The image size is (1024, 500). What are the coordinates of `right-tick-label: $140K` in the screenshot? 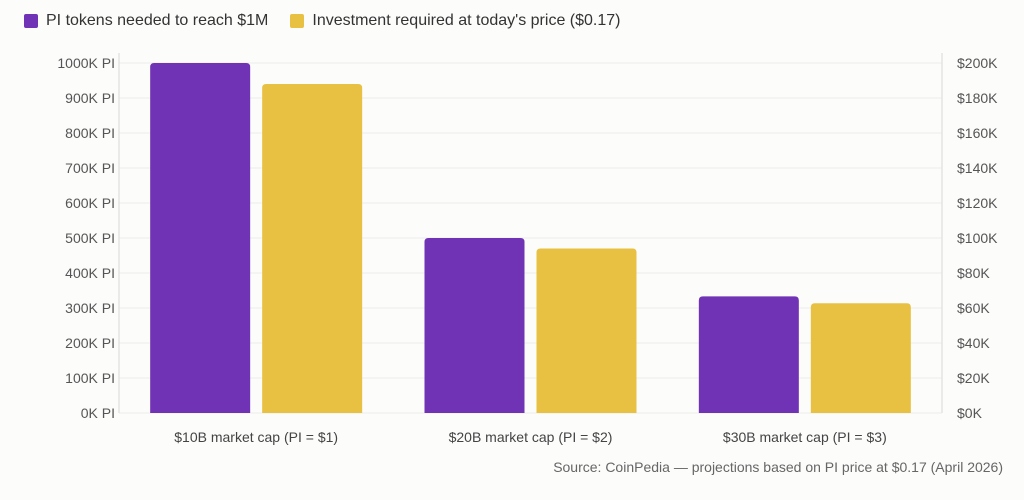 It's located at (977, 168).